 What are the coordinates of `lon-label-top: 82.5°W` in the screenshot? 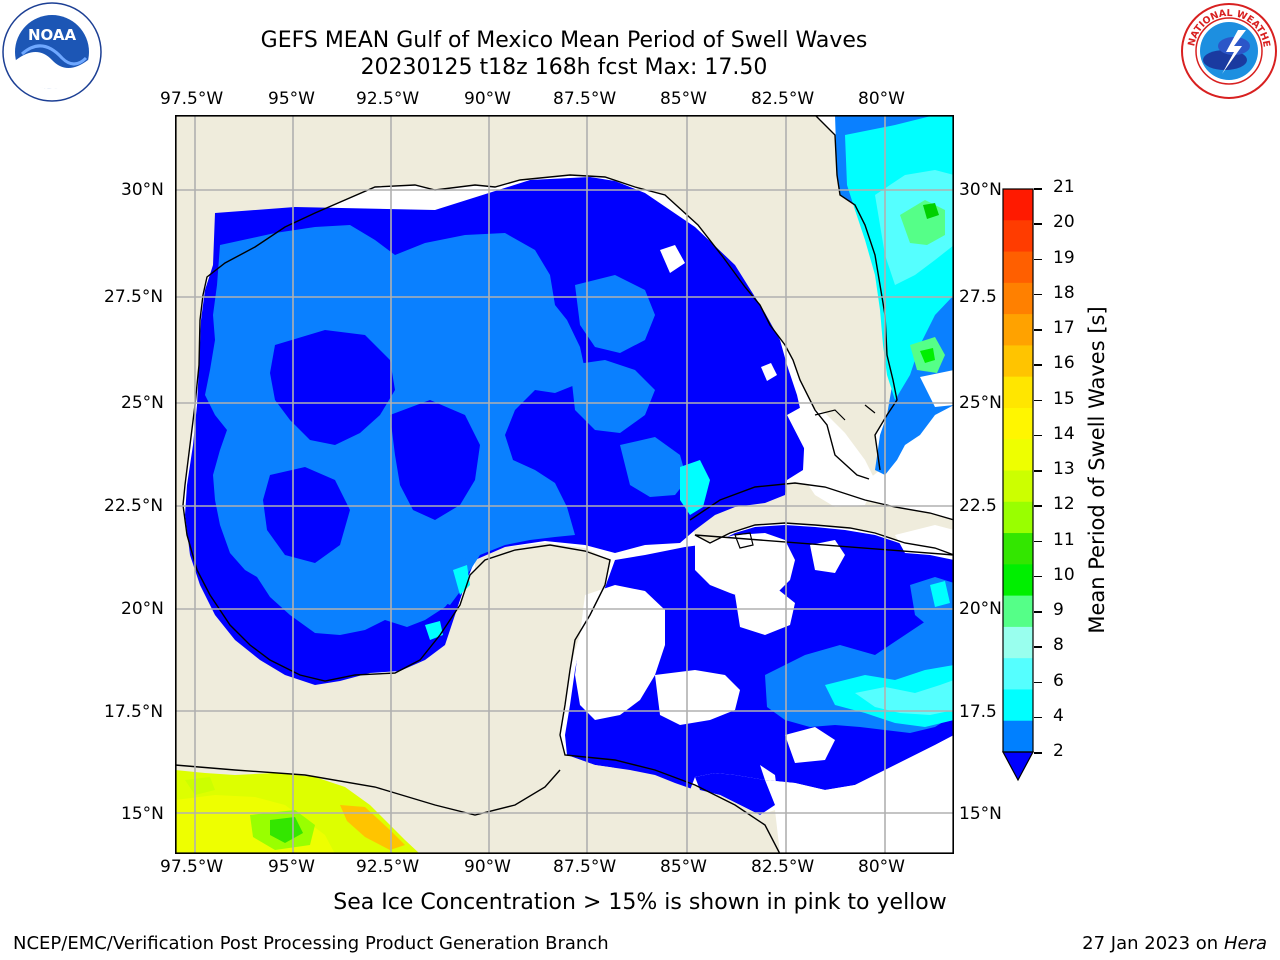 It's located at (783, 99).